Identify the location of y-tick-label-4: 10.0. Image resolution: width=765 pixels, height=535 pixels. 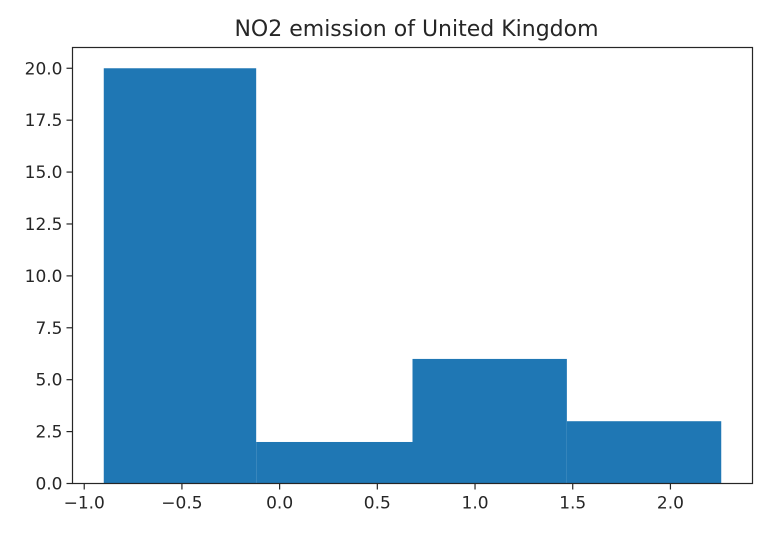
(44, 277).